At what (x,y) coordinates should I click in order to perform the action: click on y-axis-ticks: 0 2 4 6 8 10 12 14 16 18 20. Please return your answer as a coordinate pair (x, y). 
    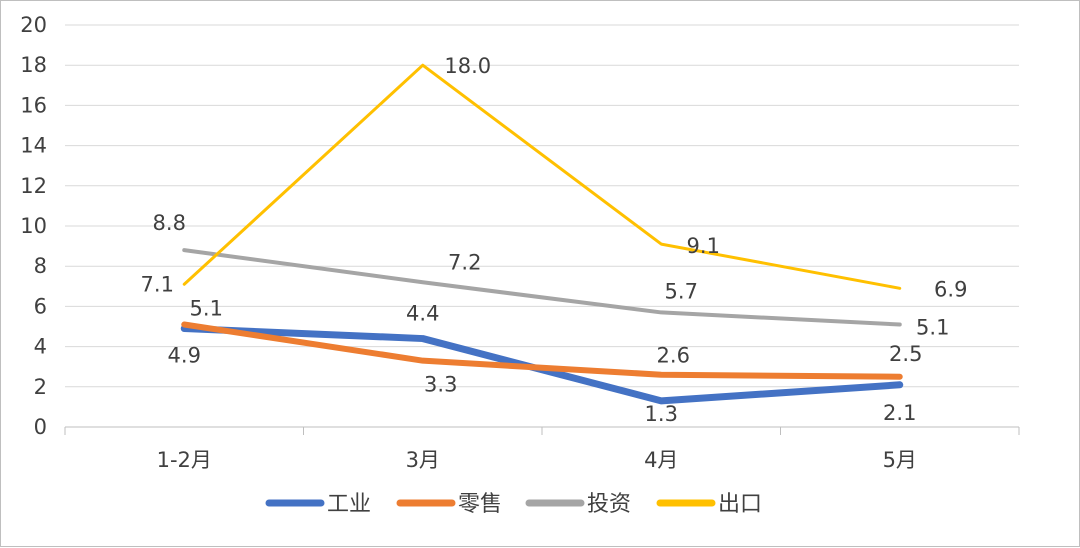
    Looking at the image, I should click on (33, 226).